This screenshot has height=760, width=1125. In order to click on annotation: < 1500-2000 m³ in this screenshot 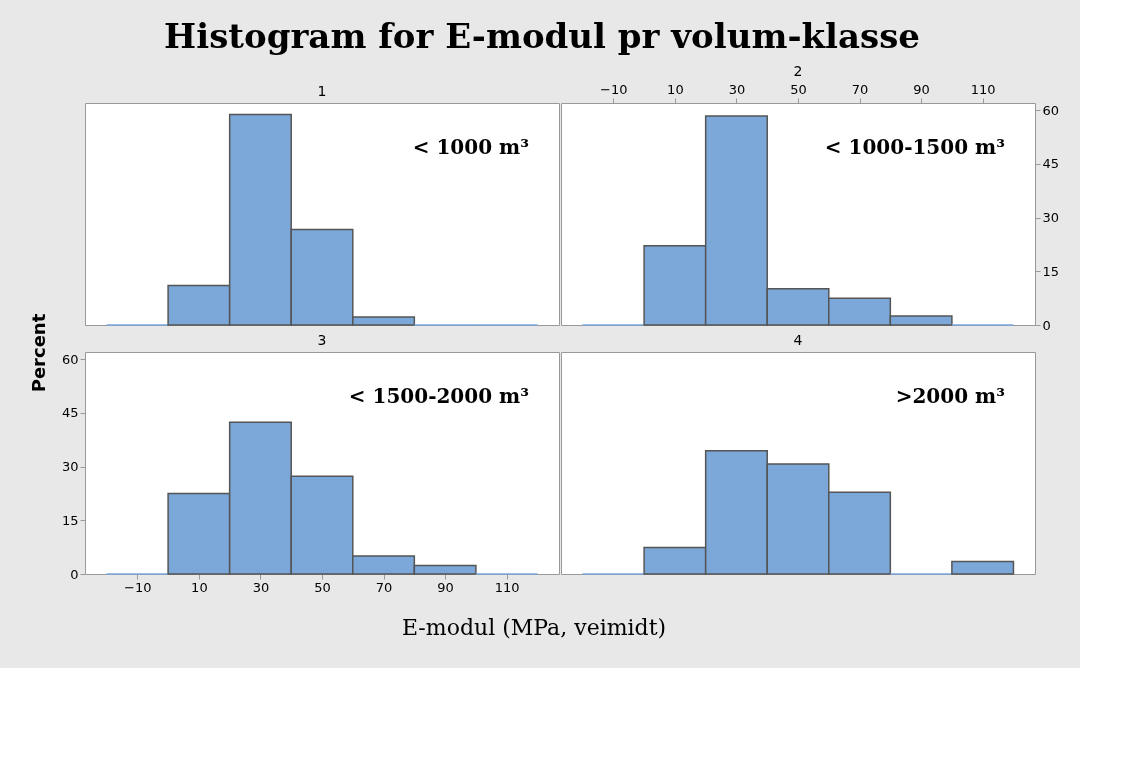, I will do `click(438, 396)`.